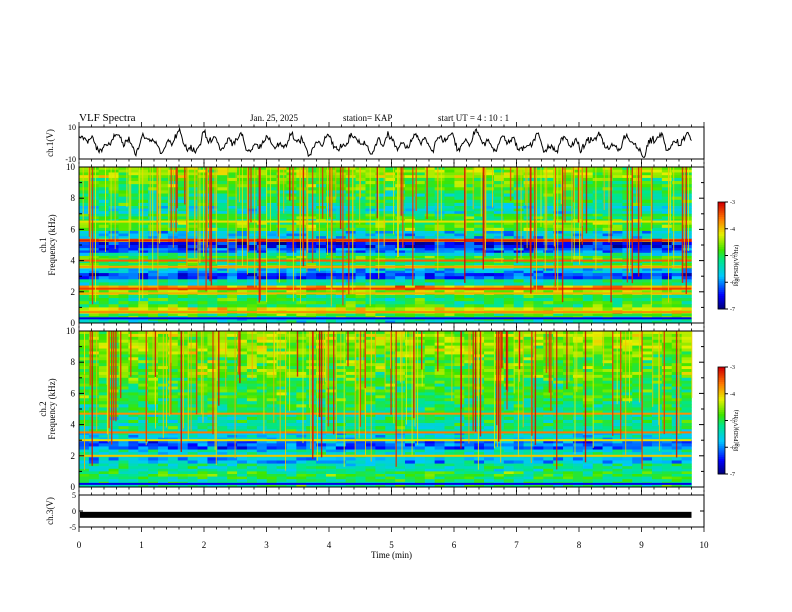 The width and height of the screenshot is (792, 612). Describe the element at coordinates (73, 198) in the screenshot. I see `ch1-spectrogram-ytick-label: 8` at that location.